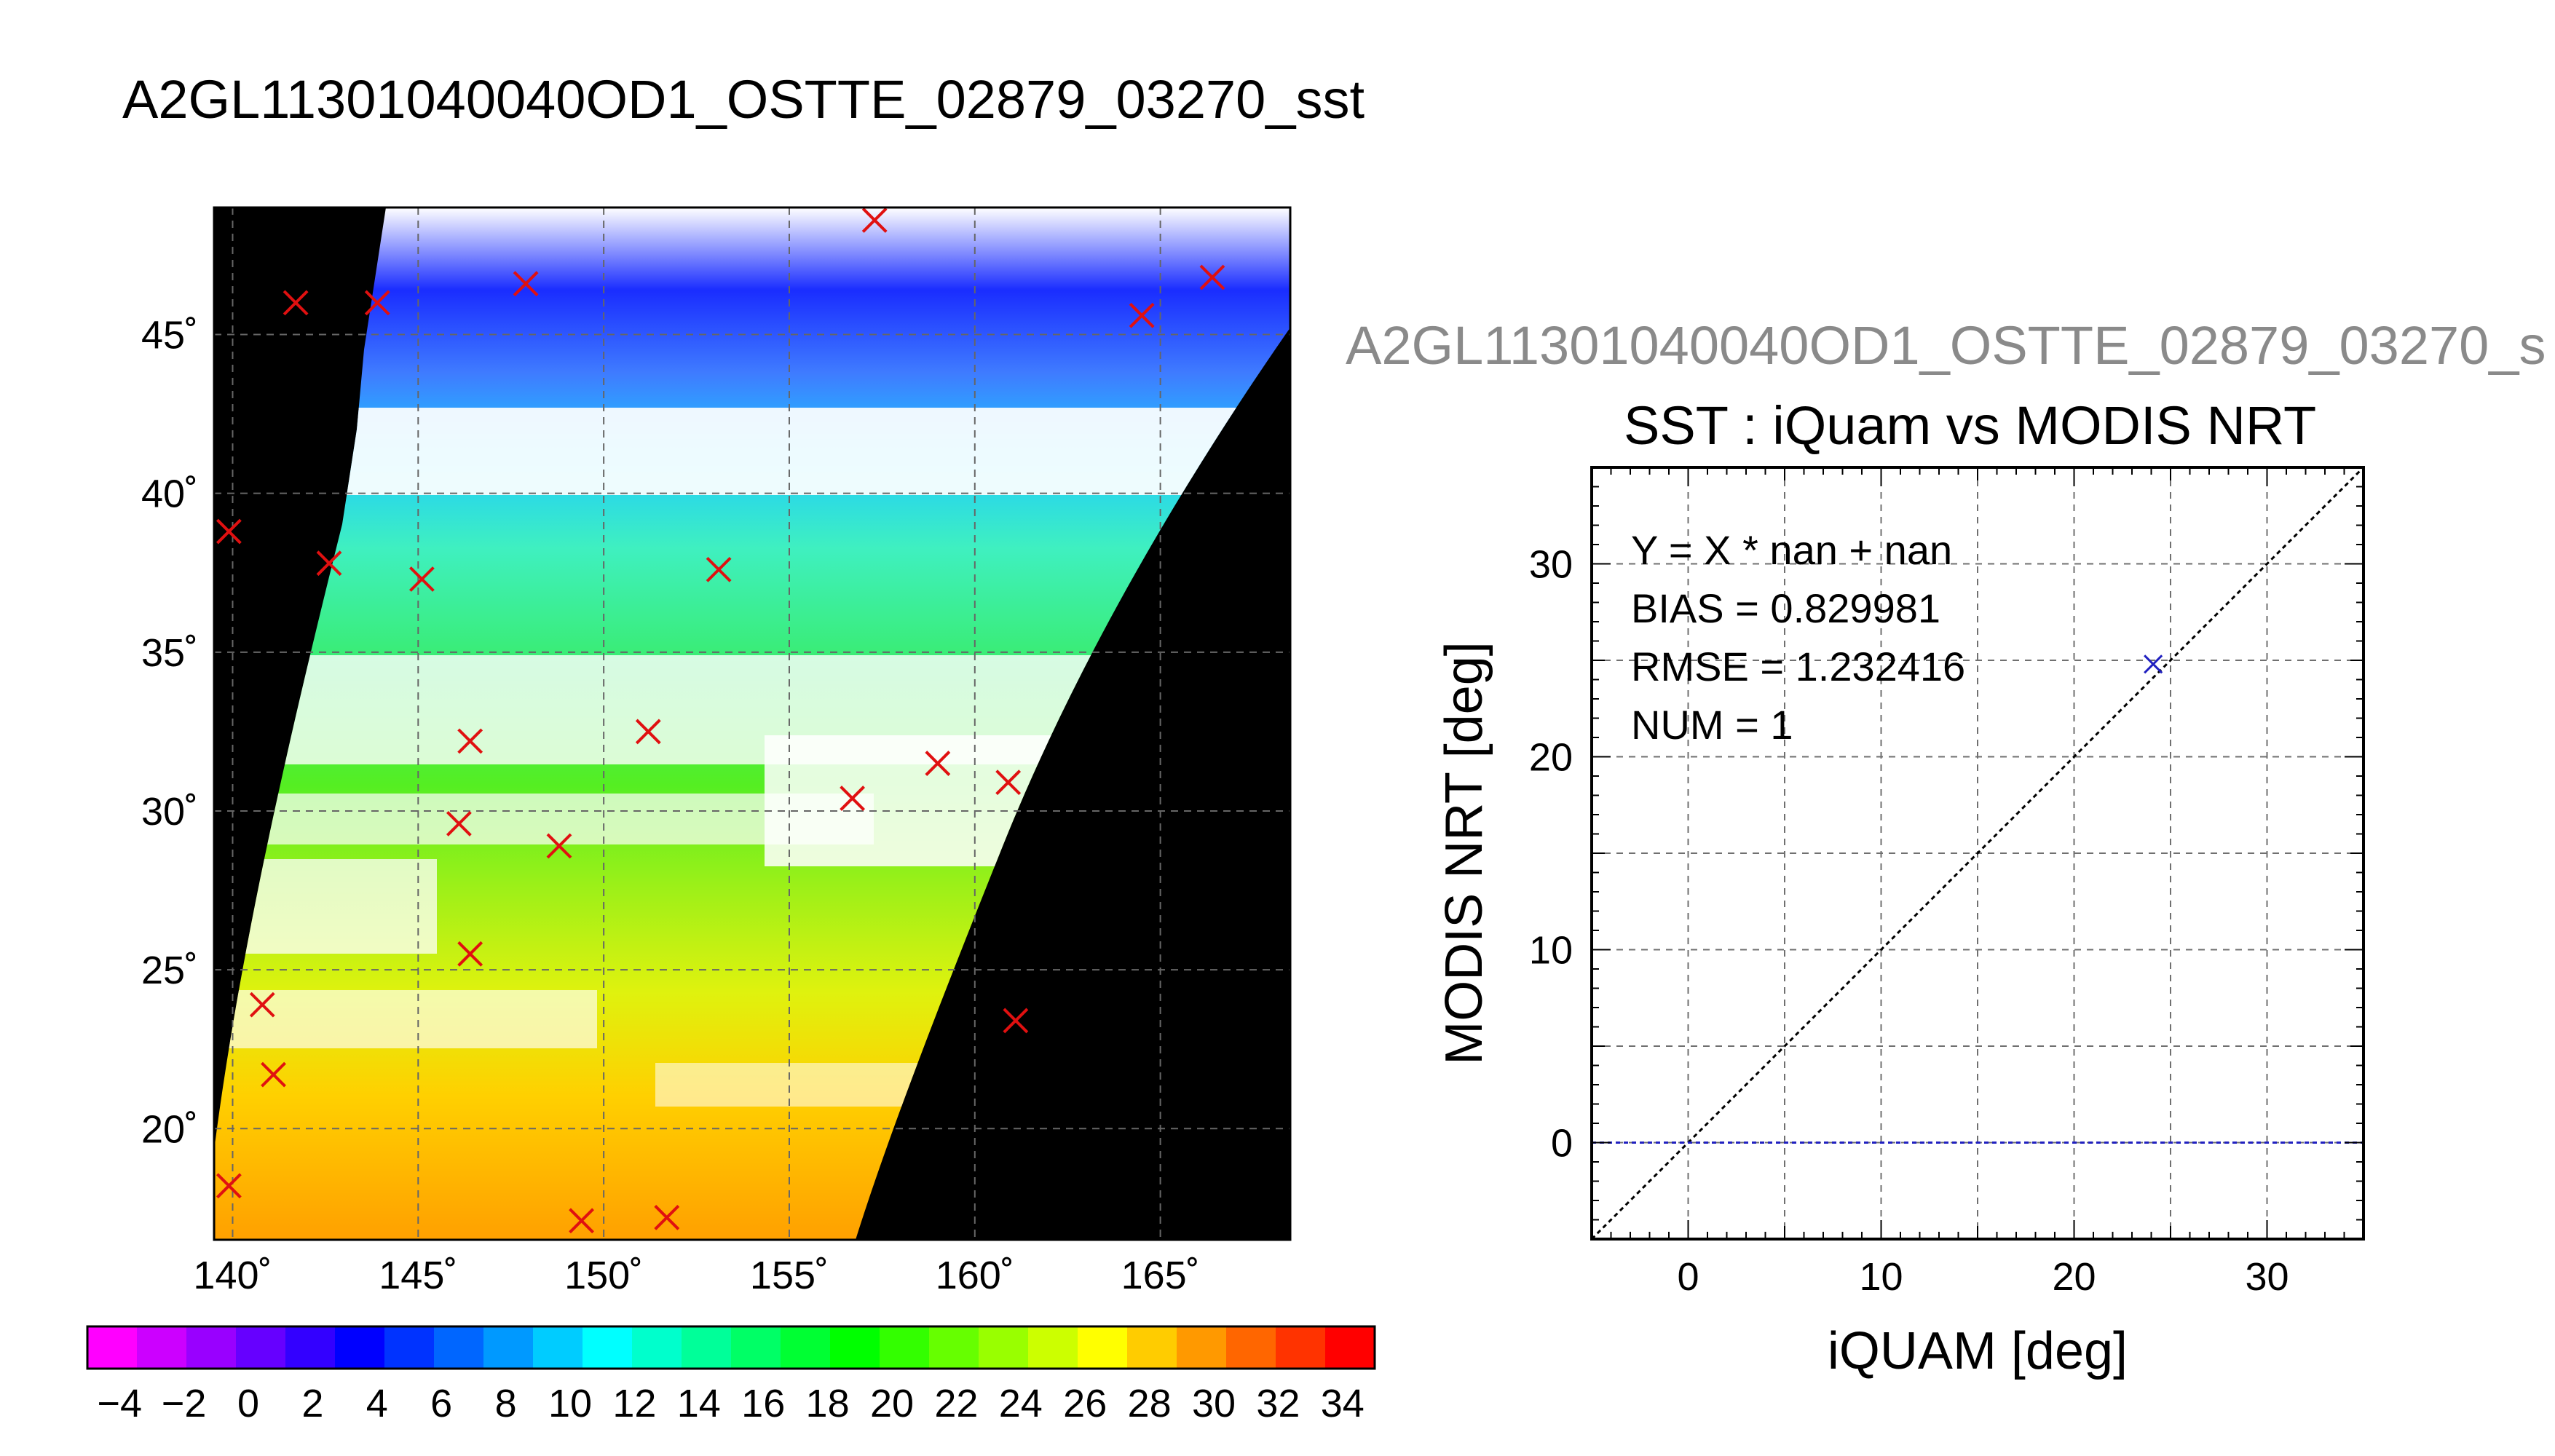 The height and width of the screenshot is (1456, 2555). What do you see at coordinates (1798, 666) in the screenshot?
I see `scatter-stat-line: RMSE = 1.232416` at bounding box center [1798, 666].